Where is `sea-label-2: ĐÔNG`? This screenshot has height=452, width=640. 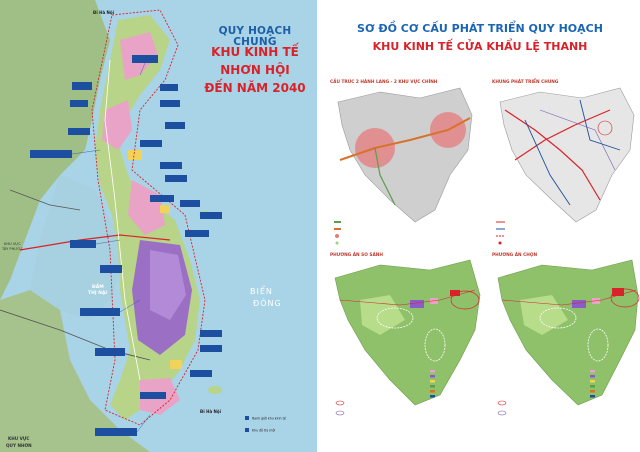
sea-label-2: ĐÔNG is located at coordinates (267, 302).